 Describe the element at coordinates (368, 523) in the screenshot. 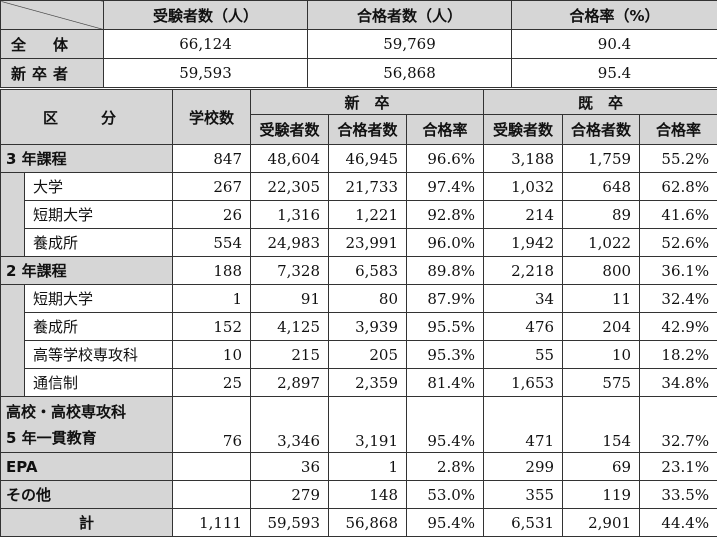

I see `cell-new-passed: 56,868` at that location.